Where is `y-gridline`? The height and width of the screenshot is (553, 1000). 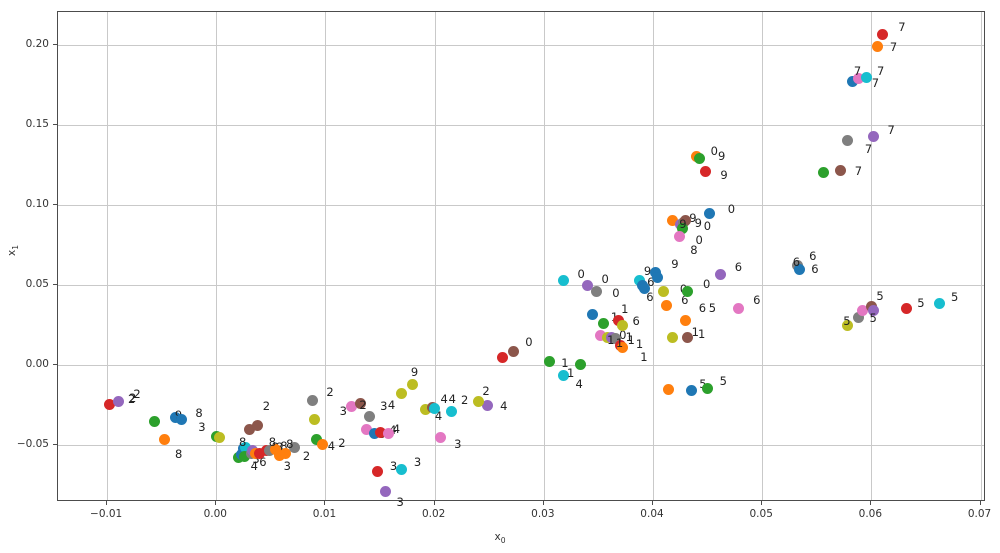 y-gridline is located at coordinates (521, 286).